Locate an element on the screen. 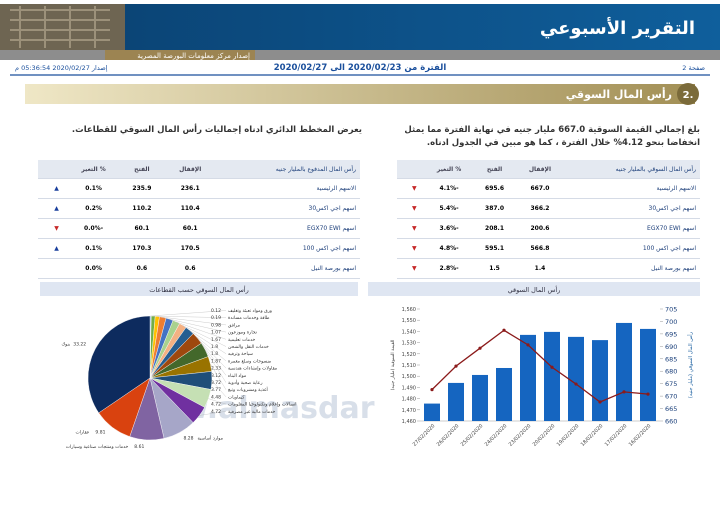 This screenshot has width=720, height=509. y2-tick-label: 665 is located at coordinates (671, 409).